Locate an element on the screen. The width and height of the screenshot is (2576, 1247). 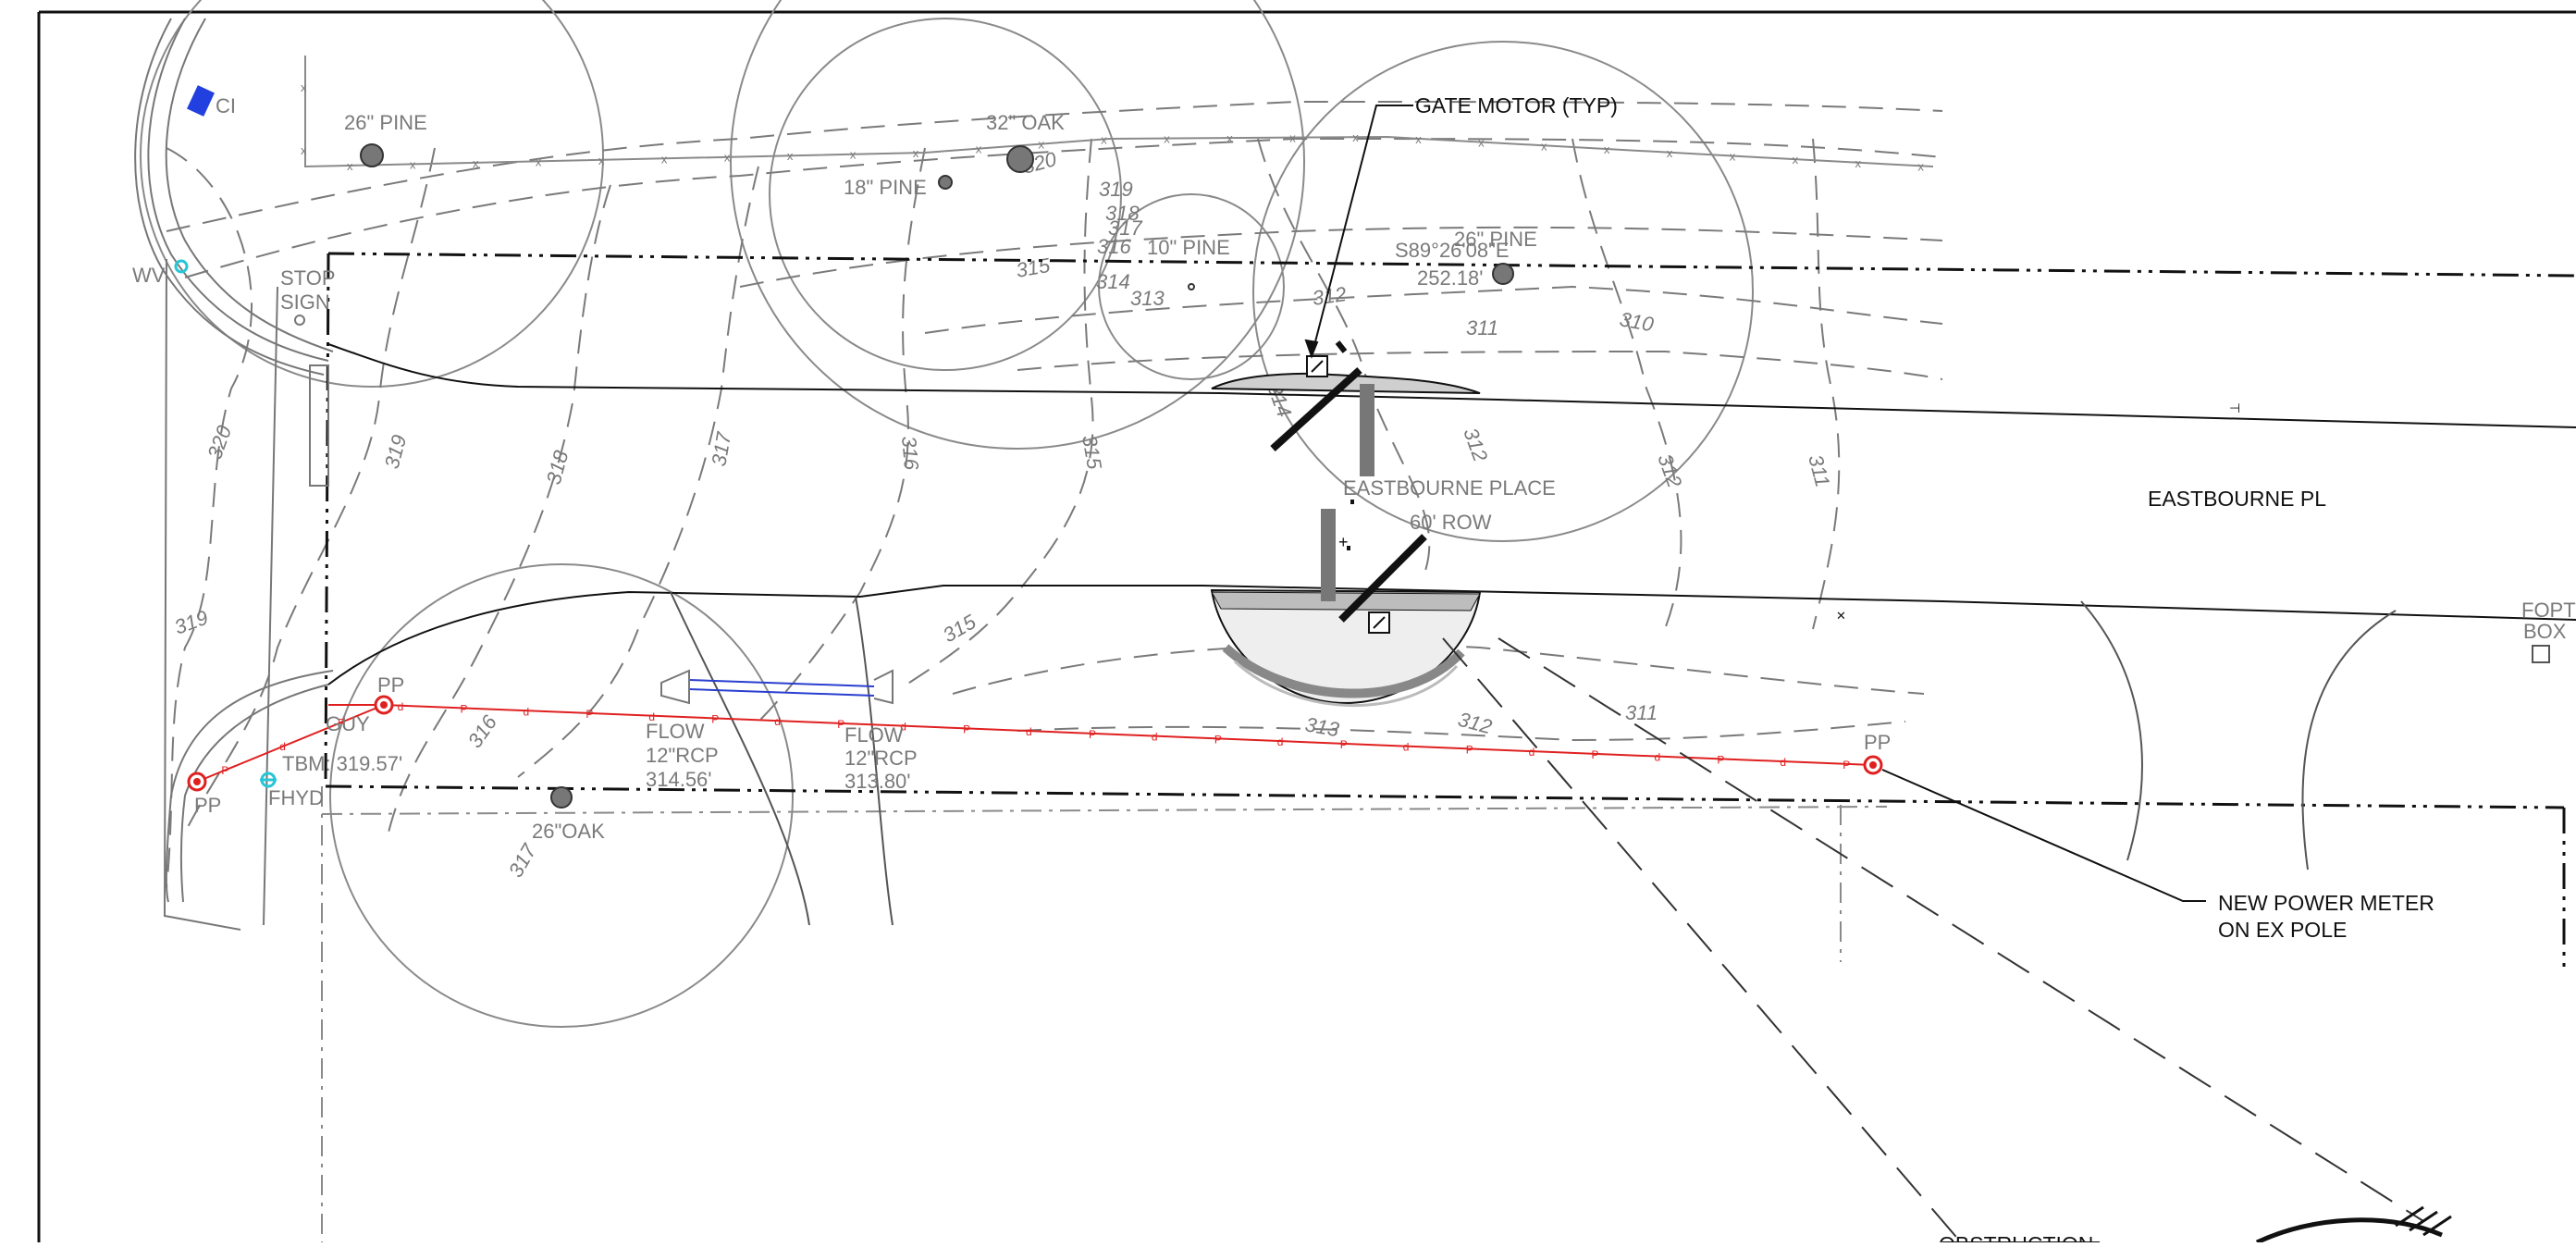
flow-elevation-label: 314.56' is located at coordinates (679, 779).